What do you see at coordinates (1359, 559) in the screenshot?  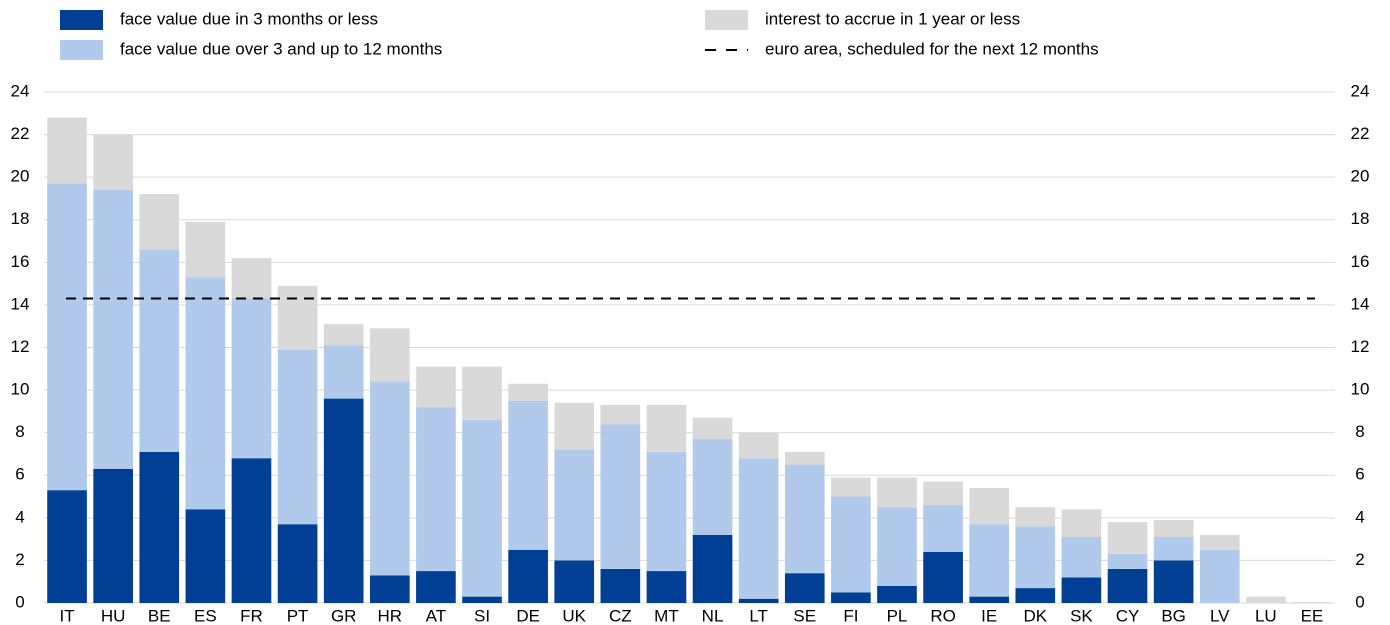 I see `y2-tick-label: 2` at bounding box center [1359, 559].